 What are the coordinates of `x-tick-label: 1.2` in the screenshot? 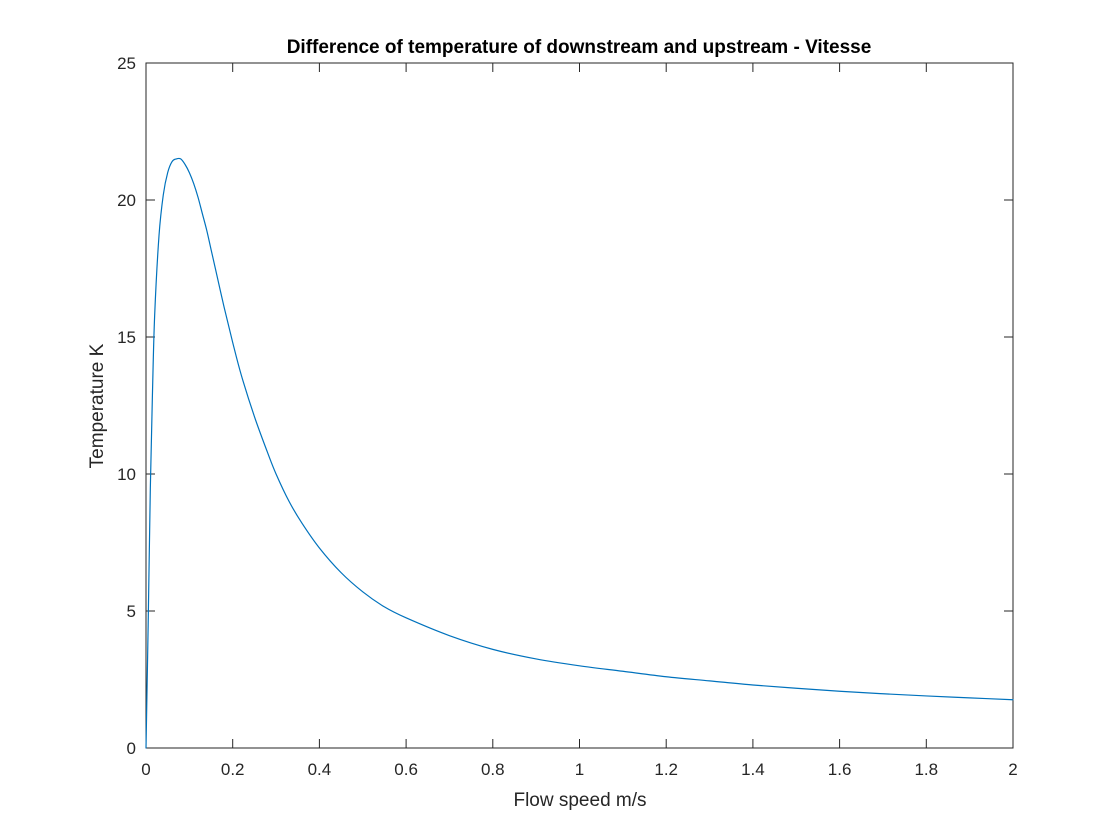 It's located at (666, 769).